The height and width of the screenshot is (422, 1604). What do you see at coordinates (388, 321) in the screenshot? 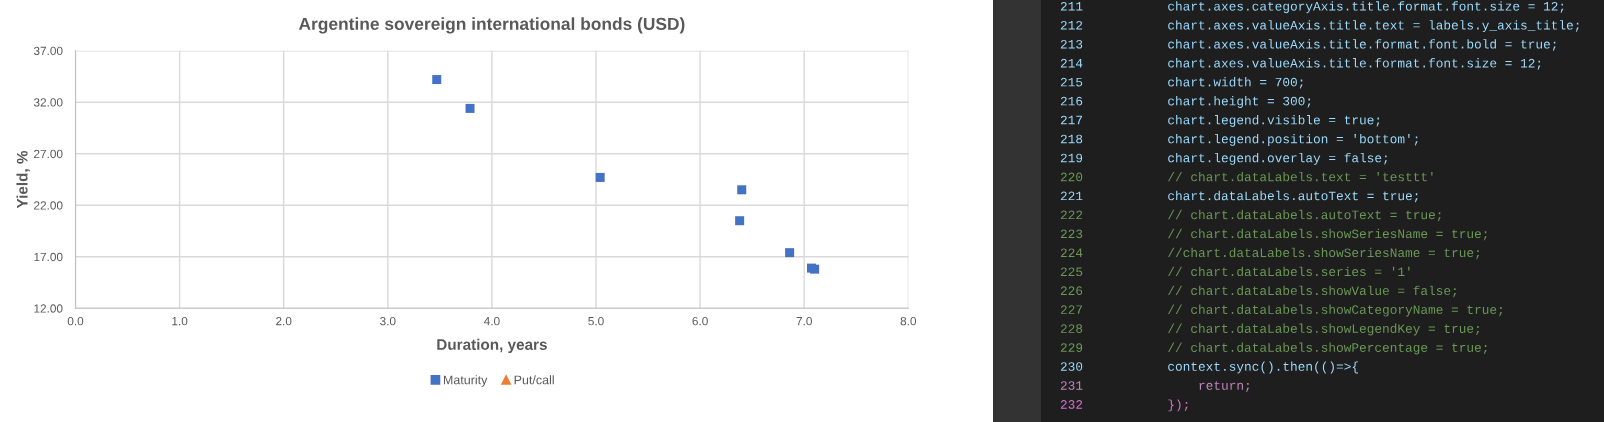
I see `x-tick-label: 3.0` at bounding box center [388, 321].